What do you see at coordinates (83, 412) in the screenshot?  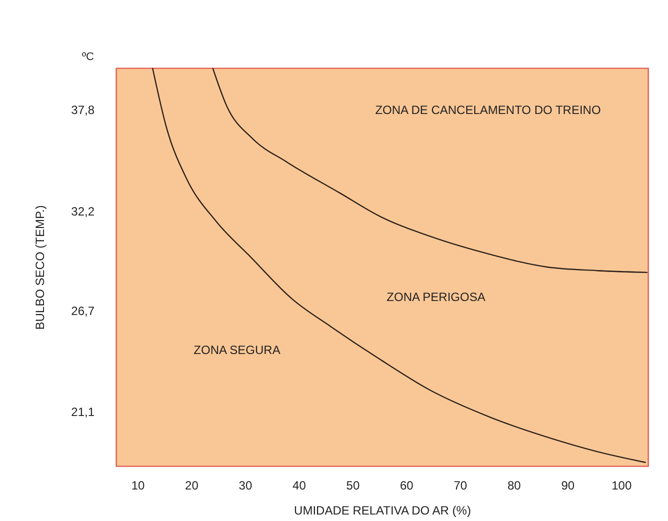 I see `y-tick-label: 21,1` at bounding box center [83, 412].